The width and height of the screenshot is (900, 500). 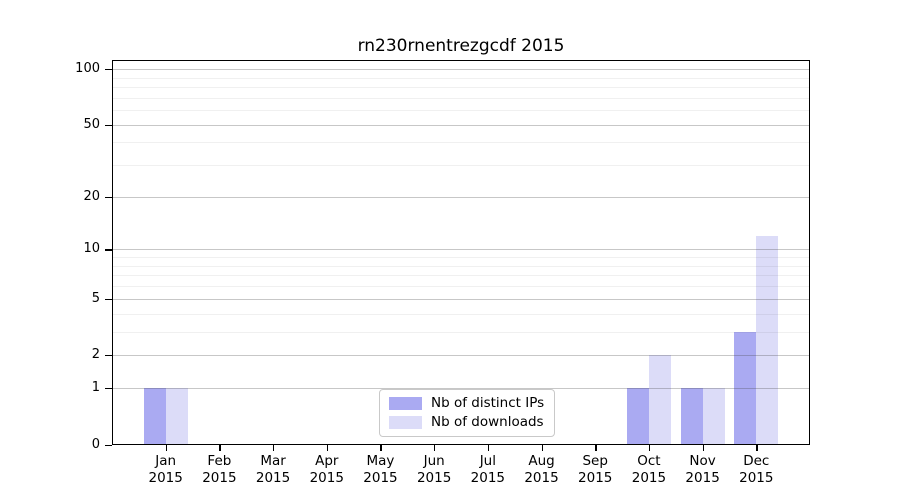 I want to click on x-tick-month: Dec, so click(x=756, y=460).